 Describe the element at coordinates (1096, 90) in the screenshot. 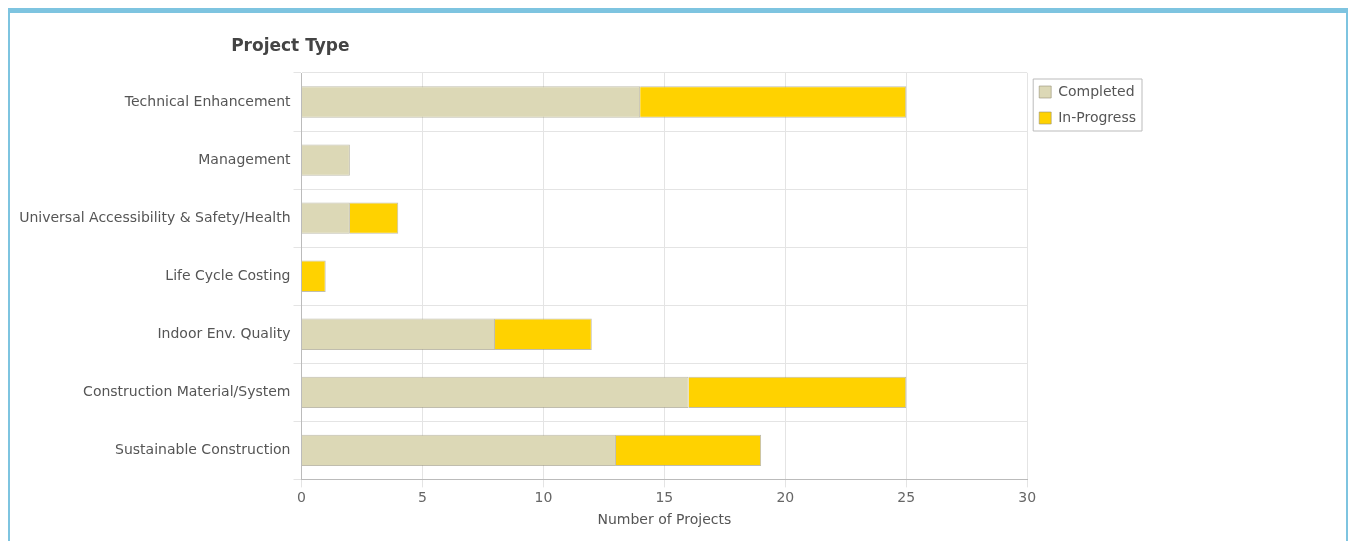

I see `legend-label: Completed` at that location.